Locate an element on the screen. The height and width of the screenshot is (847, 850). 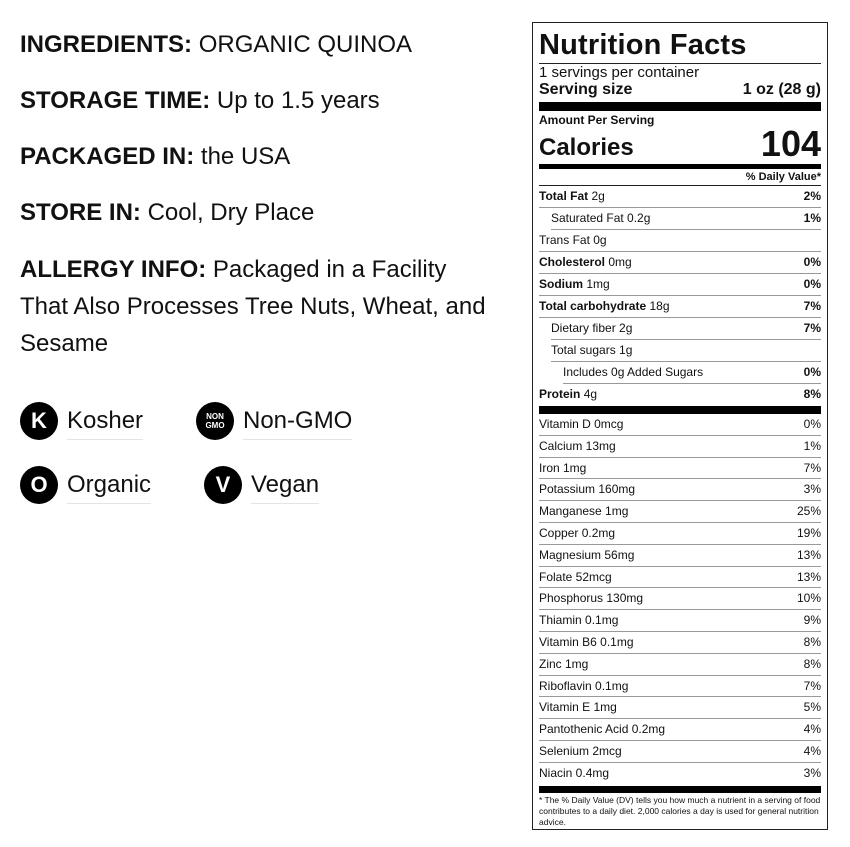
vitamin-pct: 9% is located at coordinates (812, 620).